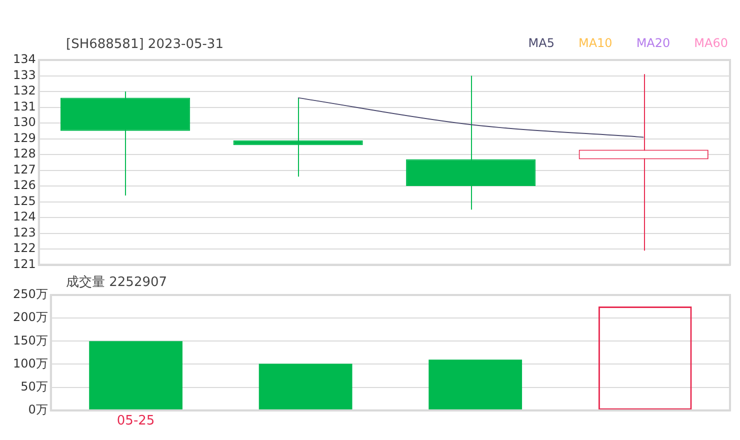 This screenshot has width=740, height=440. I want to click on y-tick-label: 132, so click(24, 91).